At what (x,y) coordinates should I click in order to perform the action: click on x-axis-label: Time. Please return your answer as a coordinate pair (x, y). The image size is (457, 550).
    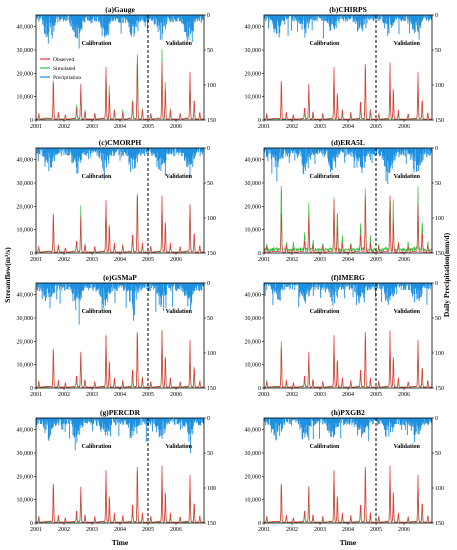
    Looking at the image, I should click on (348, 542).